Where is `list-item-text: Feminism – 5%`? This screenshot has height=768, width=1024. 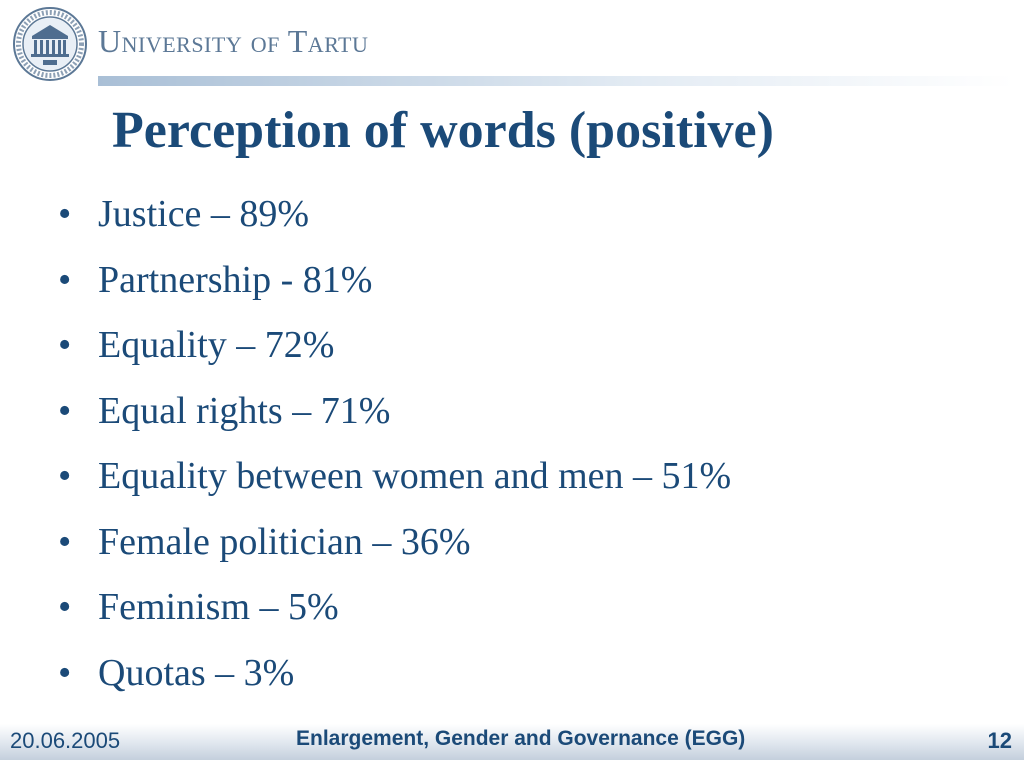
list-item-text: Feminism – 5% is located at coordinates (218, 607).